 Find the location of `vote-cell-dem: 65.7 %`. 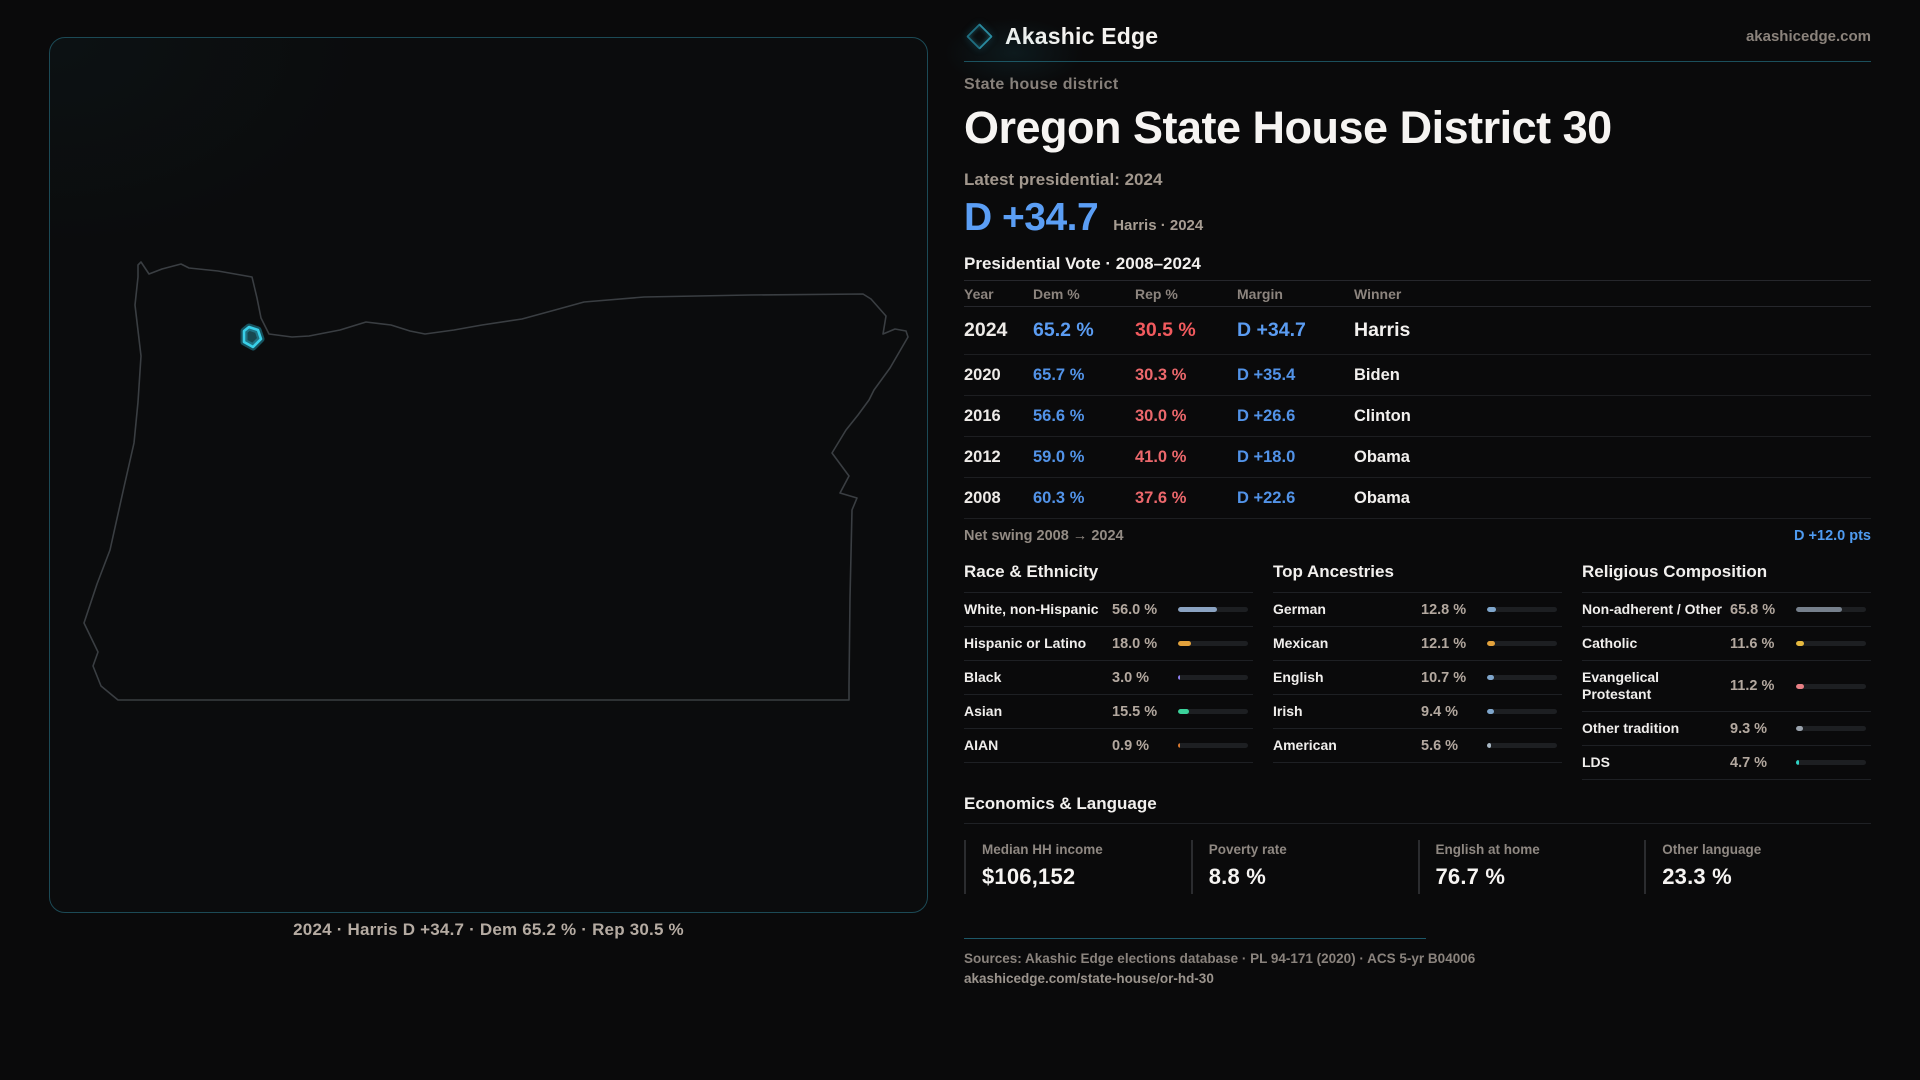

vote-cell-dem: 65.7 % is located at coordinates (1059, 374).